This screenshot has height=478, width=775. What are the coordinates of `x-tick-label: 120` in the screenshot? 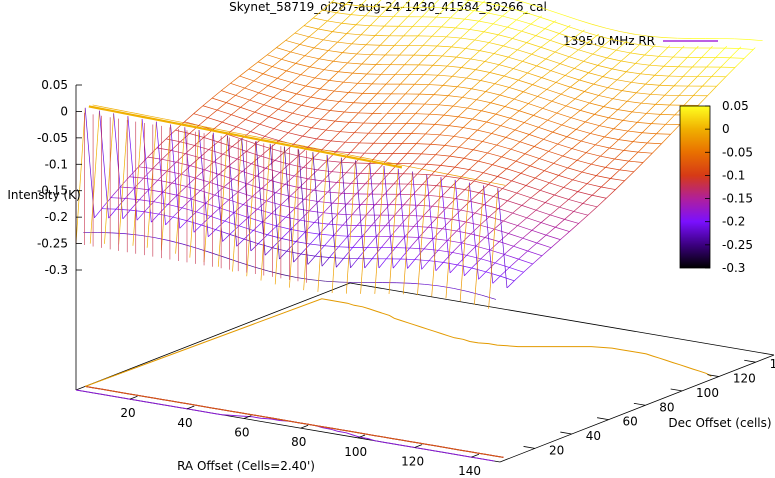 It's located at (412, 462).